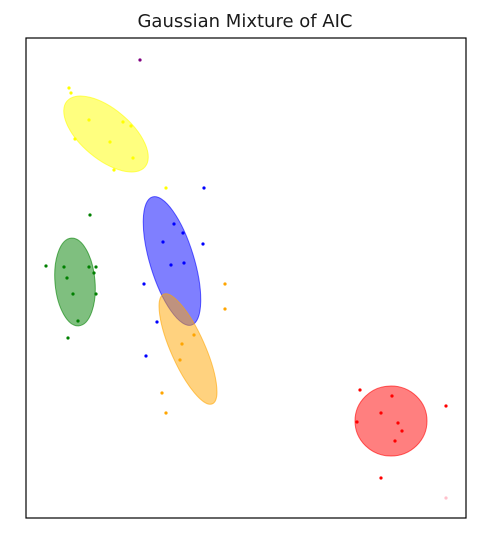  What do you see at coordinates (244, 21) in the screenshot?
I see `chart-title: Gaussian Mixture of AIC` at bounding box center [244, 21].